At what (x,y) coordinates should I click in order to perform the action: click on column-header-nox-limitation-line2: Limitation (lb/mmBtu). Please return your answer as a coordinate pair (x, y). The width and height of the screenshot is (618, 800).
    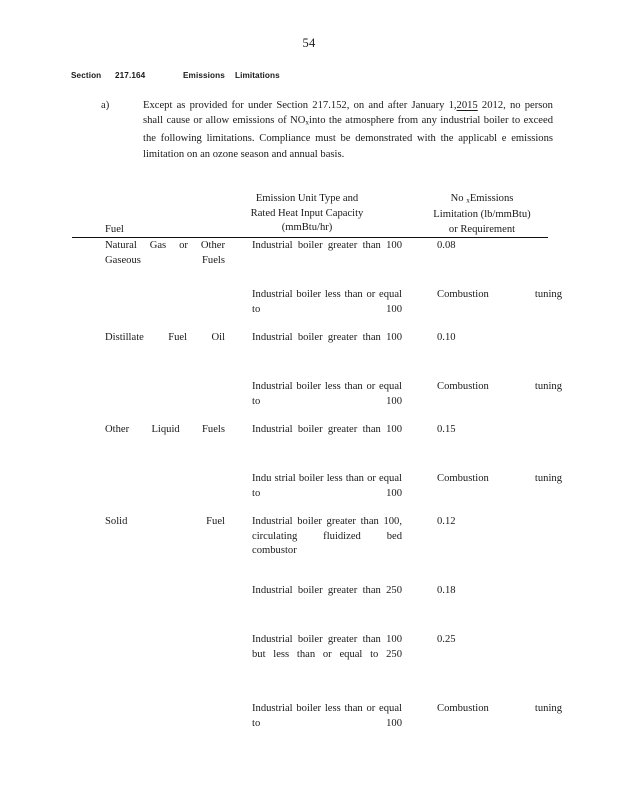
    Looking at the image, I should click on (482, 215).